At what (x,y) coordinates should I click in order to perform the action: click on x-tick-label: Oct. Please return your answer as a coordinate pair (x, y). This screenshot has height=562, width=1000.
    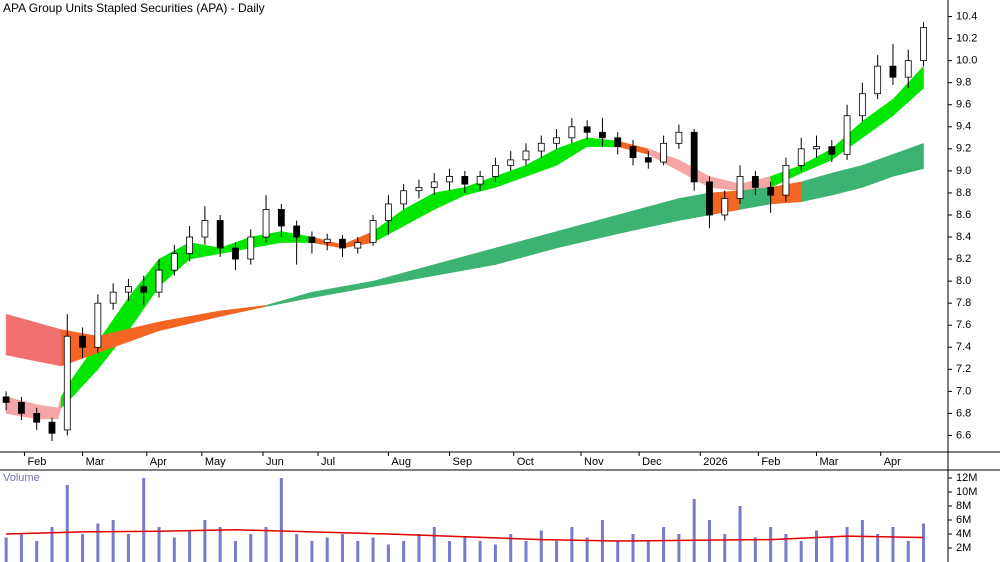
    Looking at the image, I should click on (525, 462).